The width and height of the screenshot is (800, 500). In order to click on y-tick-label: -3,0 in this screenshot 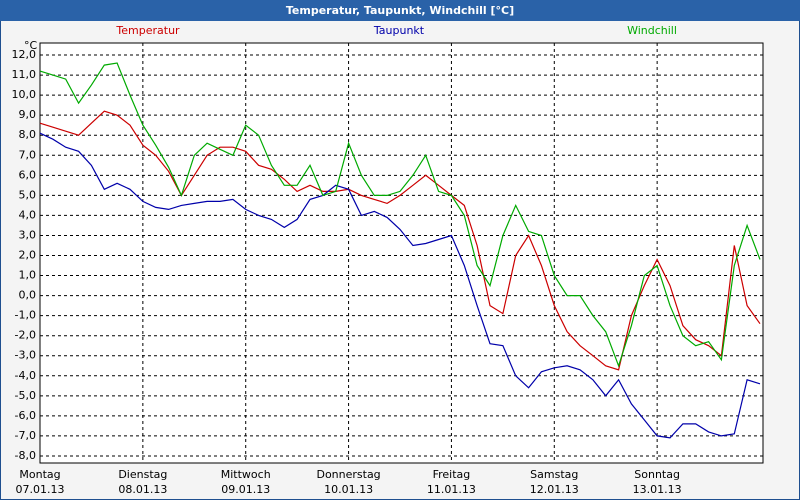, I will do `click(25, 355)`.